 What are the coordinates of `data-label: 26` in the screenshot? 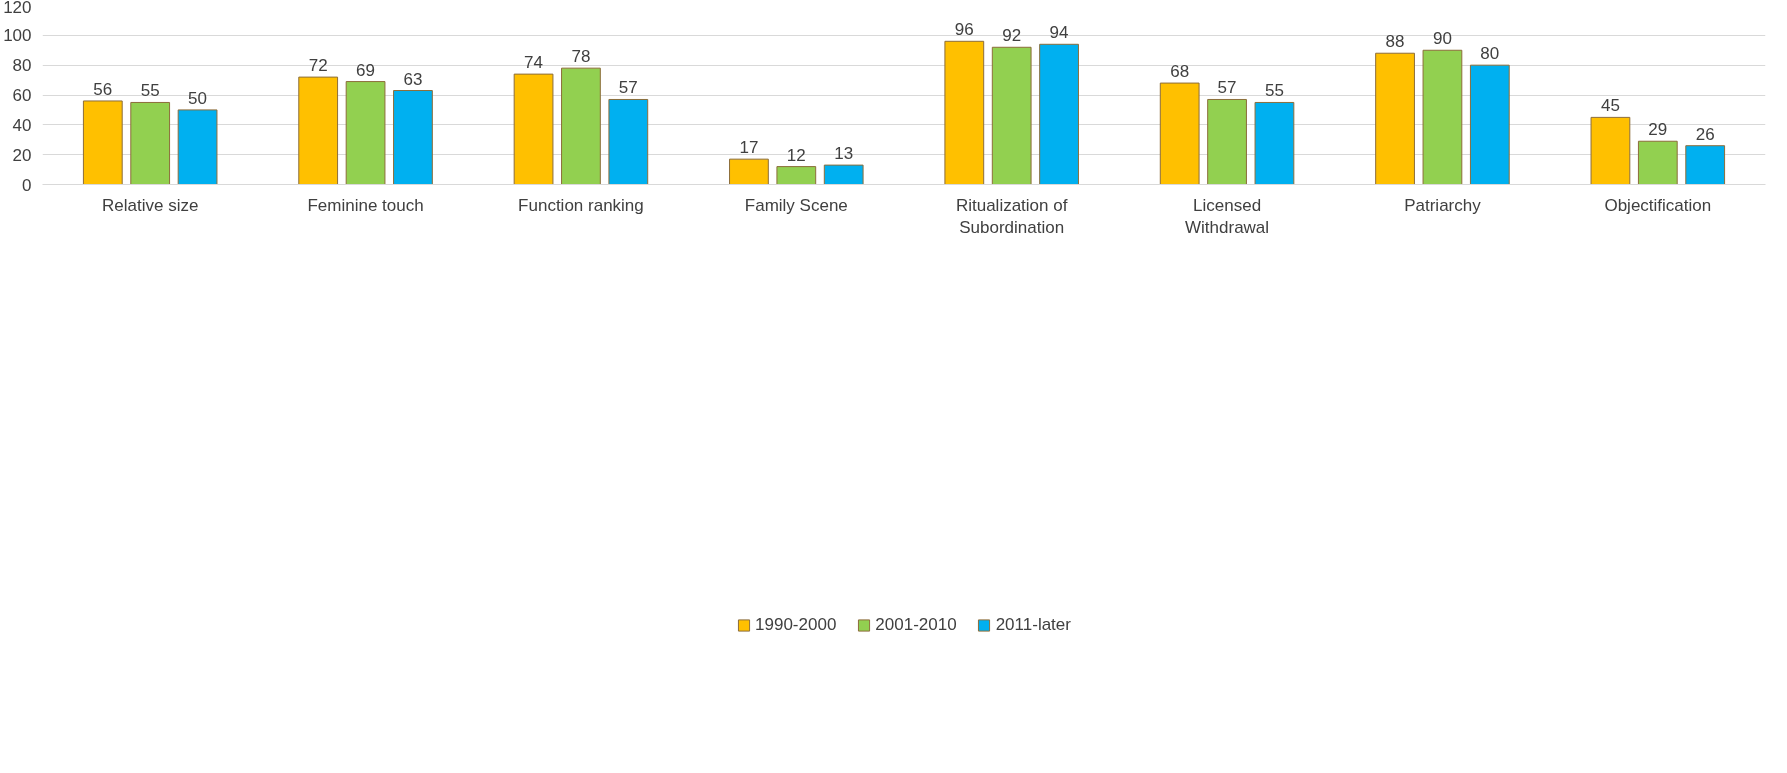 It's located at (1705, 134).